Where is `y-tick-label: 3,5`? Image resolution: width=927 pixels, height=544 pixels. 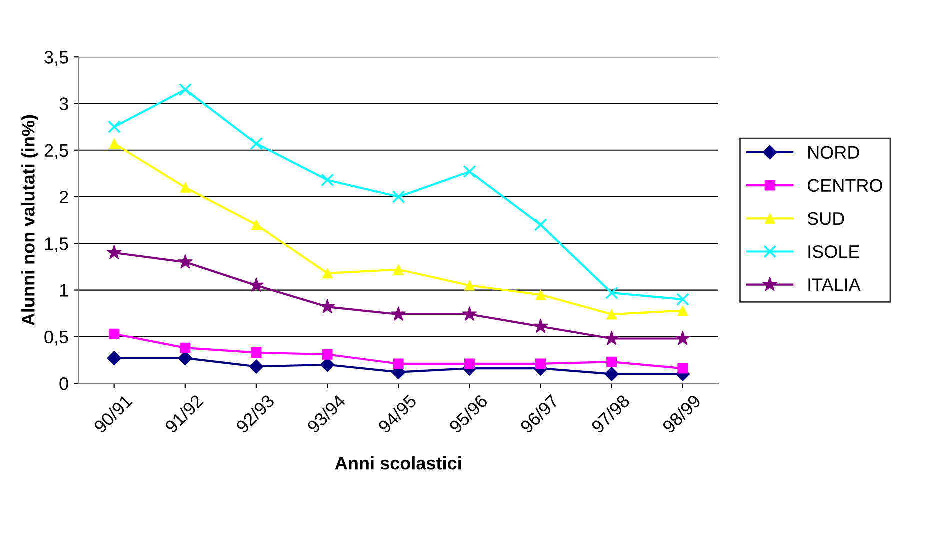 y-tick-label: 3,5 is located at coordinates (56, 58).